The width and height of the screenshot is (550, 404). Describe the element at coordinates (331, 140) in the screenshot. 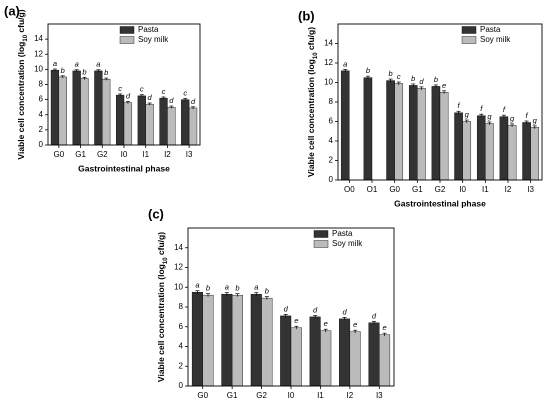

I see `y-tick-label: 4` at that location.